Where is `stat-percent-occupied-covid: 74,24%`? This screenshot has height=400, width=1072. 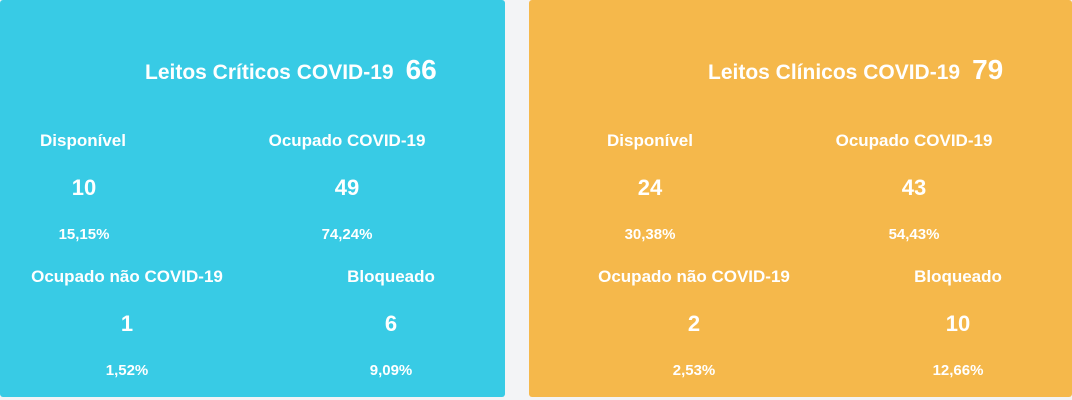
stat-percent-occupied-covid: 74,24% is located at coordinates (347, 234).